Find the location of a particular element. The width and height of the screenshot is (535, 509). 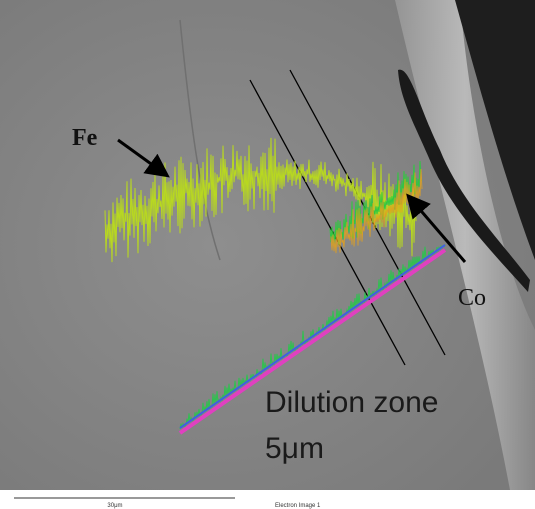

footer-strip is located at coordinates (267, 499).